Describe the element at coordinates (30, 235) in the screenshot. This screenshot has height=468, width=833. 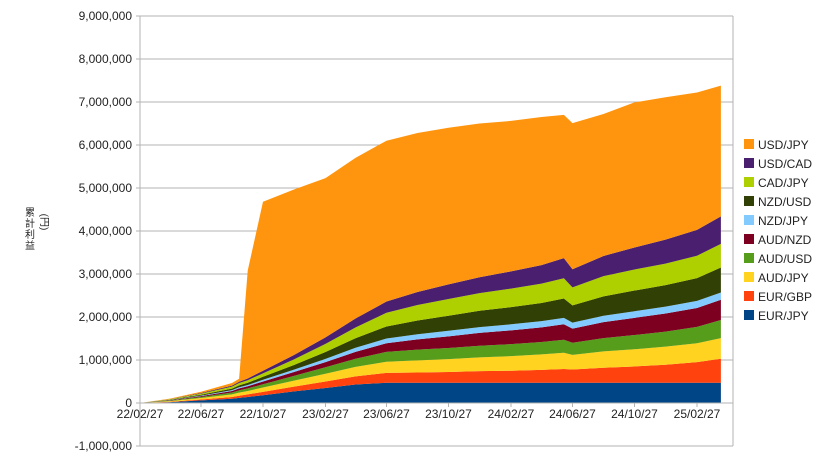
I see `y-axis-label-char: 利` at that location.